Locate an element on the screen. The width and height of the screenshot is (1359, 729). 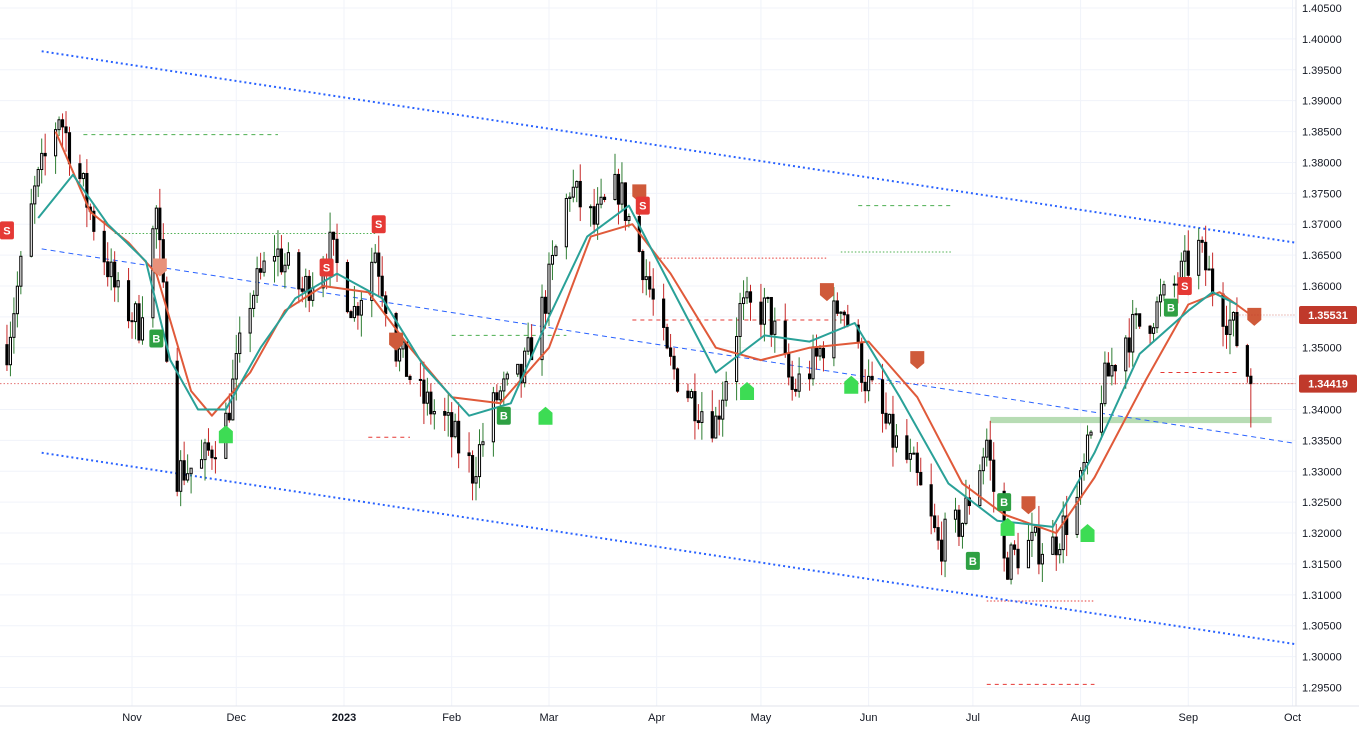
y-tick-label: 1.29500 is located at coordinates (1322, 688).